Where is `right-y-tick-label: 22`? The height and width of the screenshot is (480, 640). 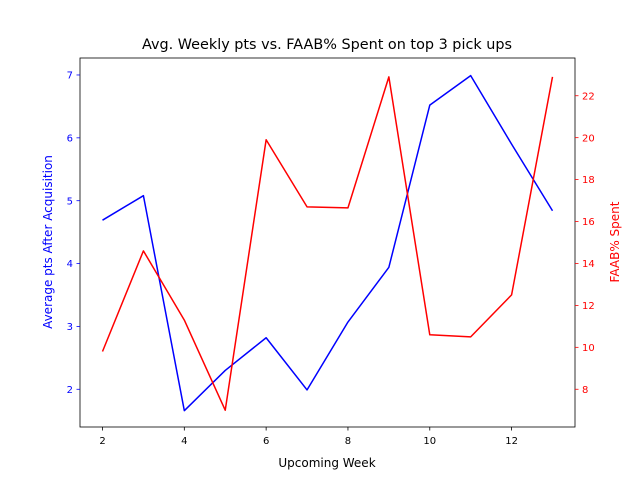 right-y-tick-label: 22 is located at coordinates (588, 96).